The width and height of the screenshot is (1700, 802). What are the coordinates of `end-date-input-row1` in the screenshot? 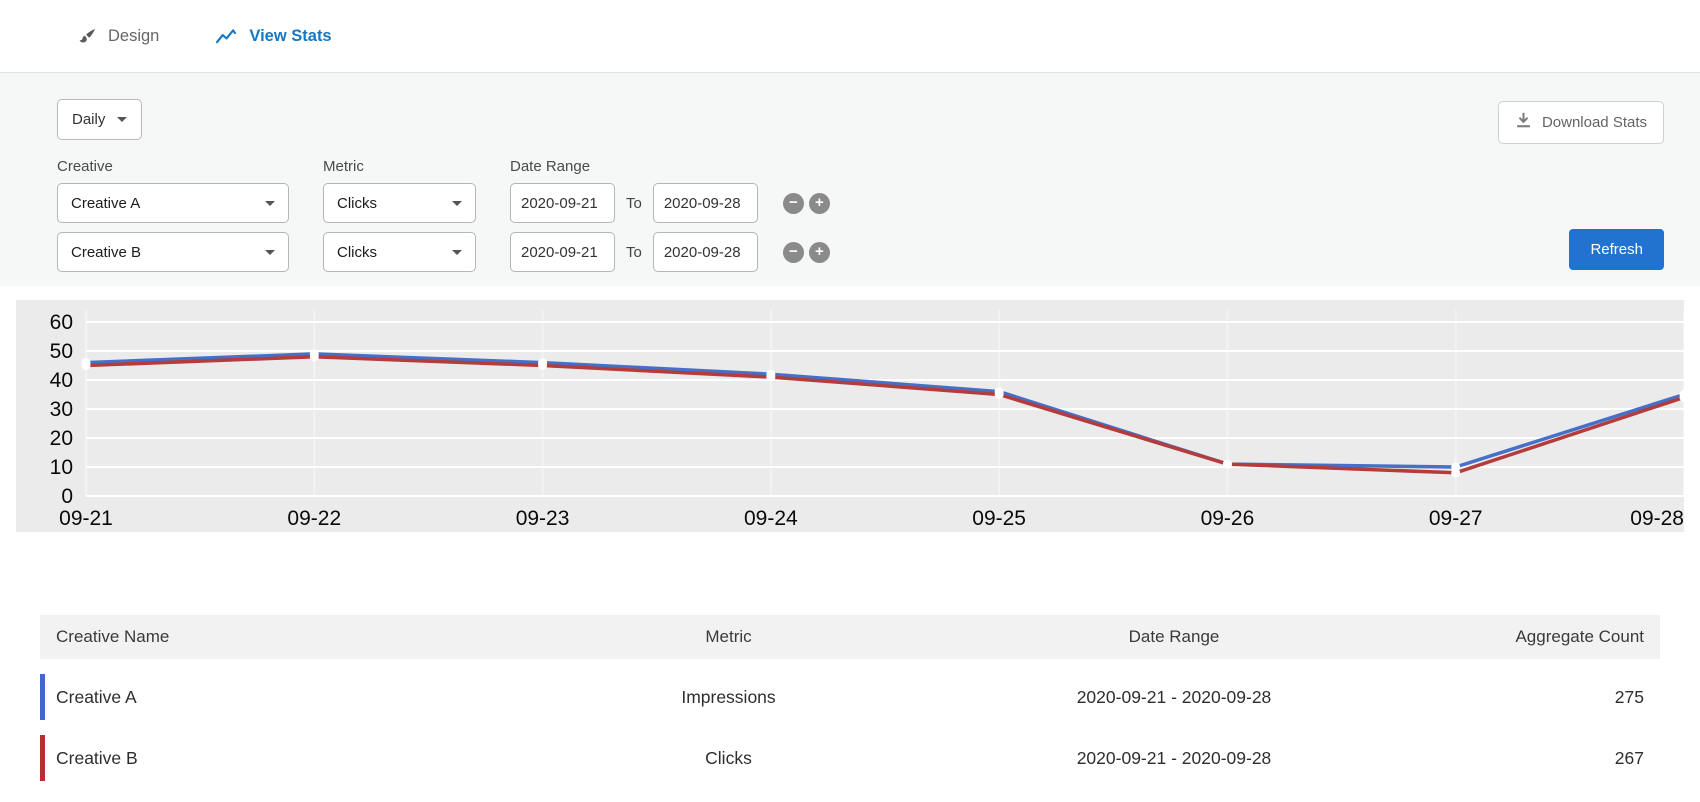 It's located at (705, 203).